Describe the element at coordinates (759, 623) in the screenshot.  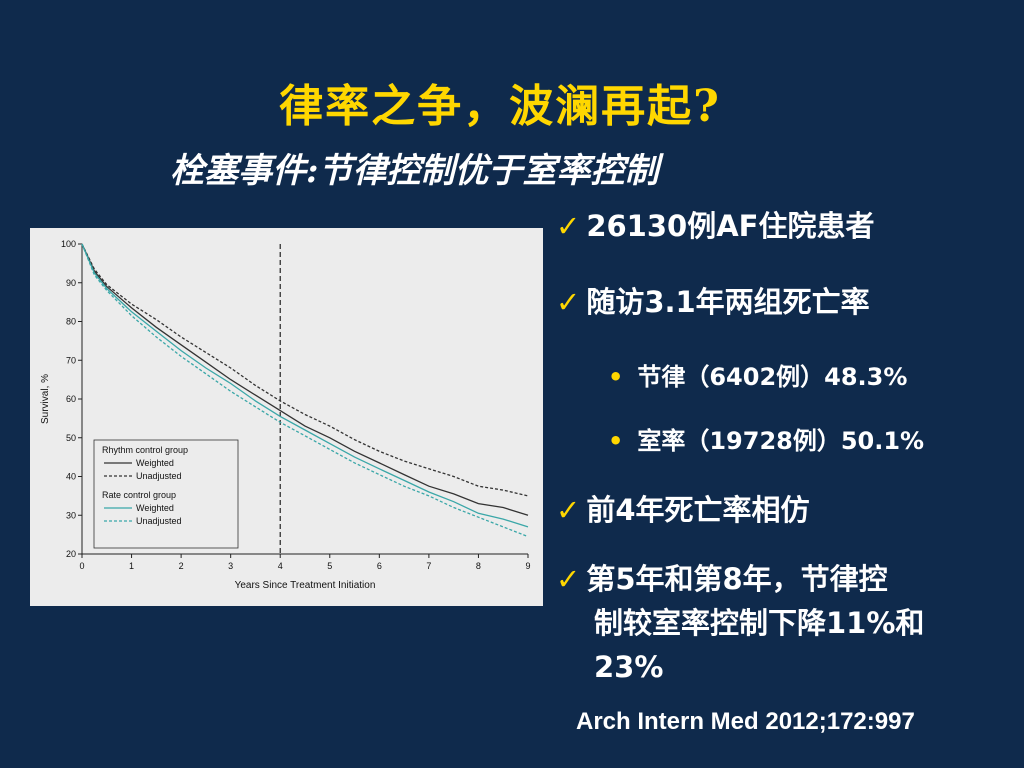
I see `bullet-4-text-2: 制较室率控制下降11%和` at that location.